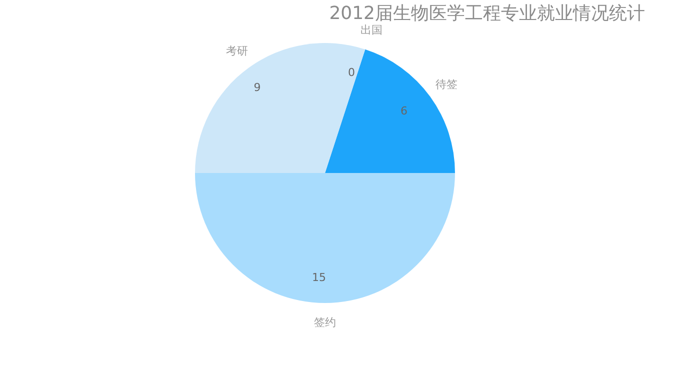  I want to click on slice-label: 考研, so click(237, 51).